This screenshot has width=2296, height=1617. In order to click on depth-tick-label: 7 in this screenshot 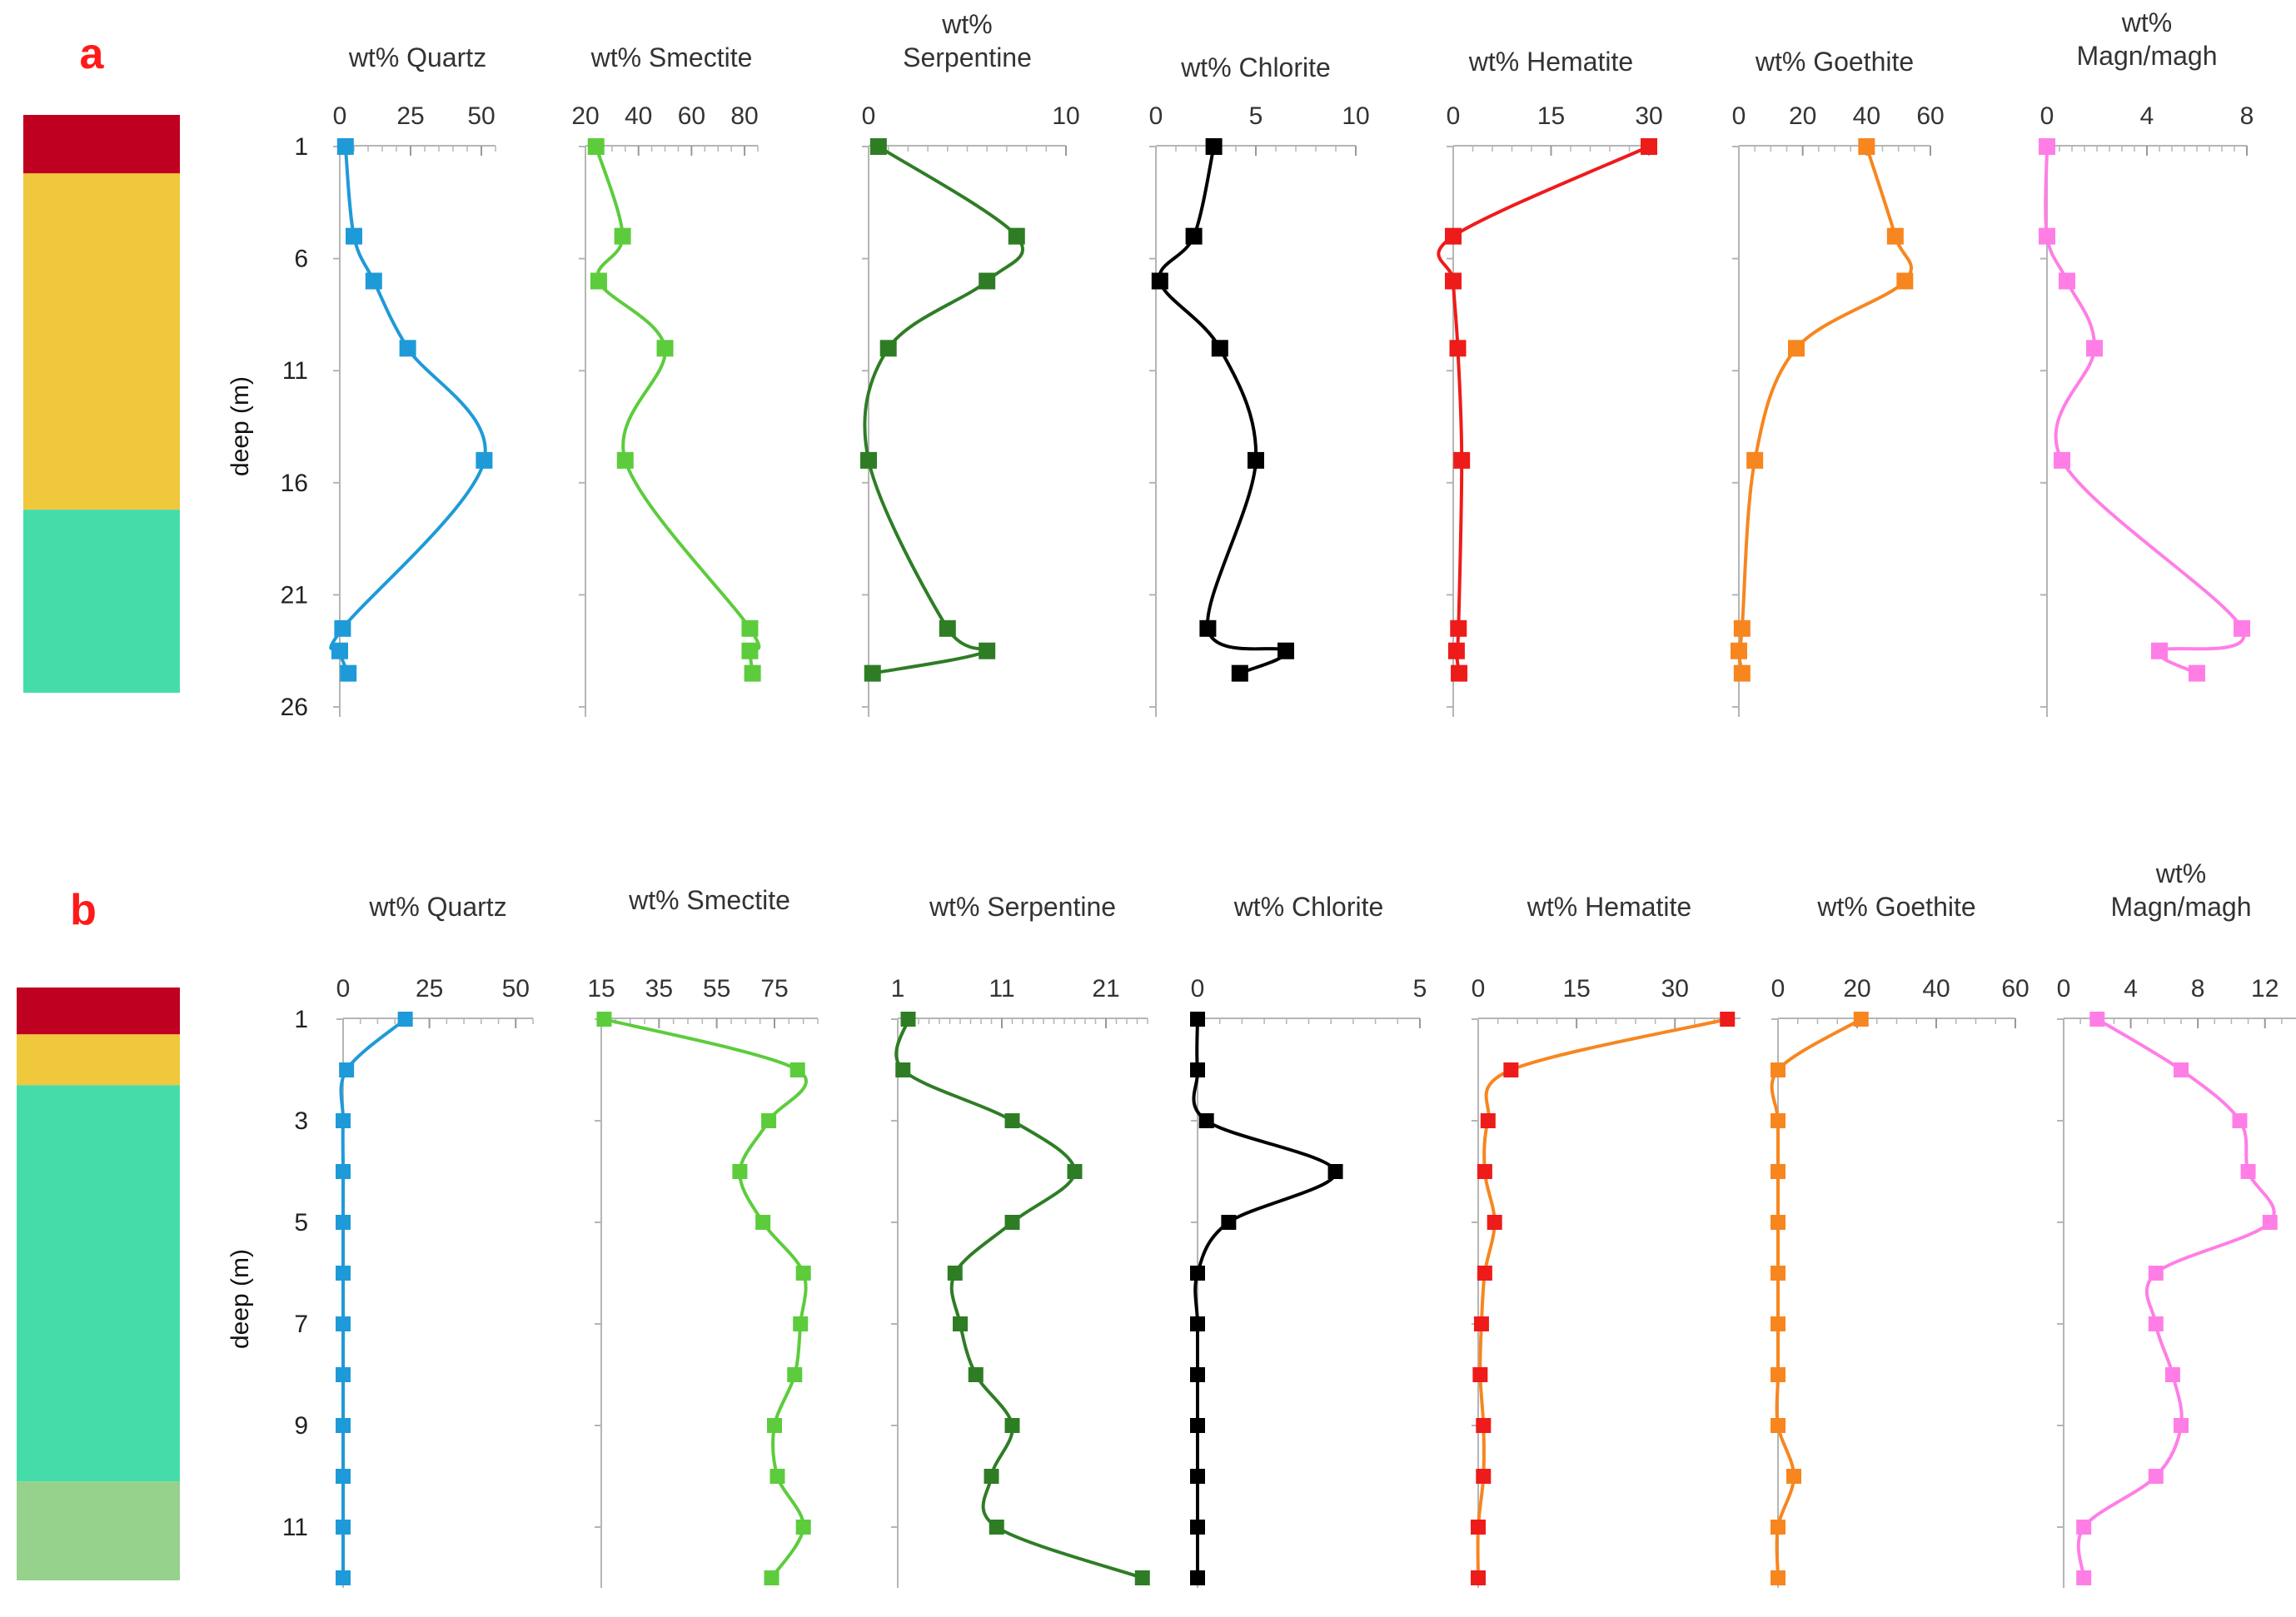, I will do `click(301, 1324)`.